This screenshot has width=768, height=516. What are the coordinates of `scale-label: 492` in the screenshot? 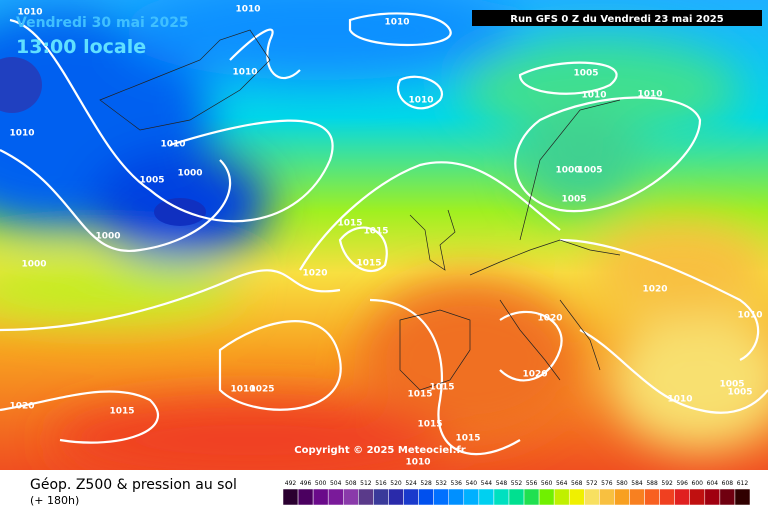 It's located at (291, 483).